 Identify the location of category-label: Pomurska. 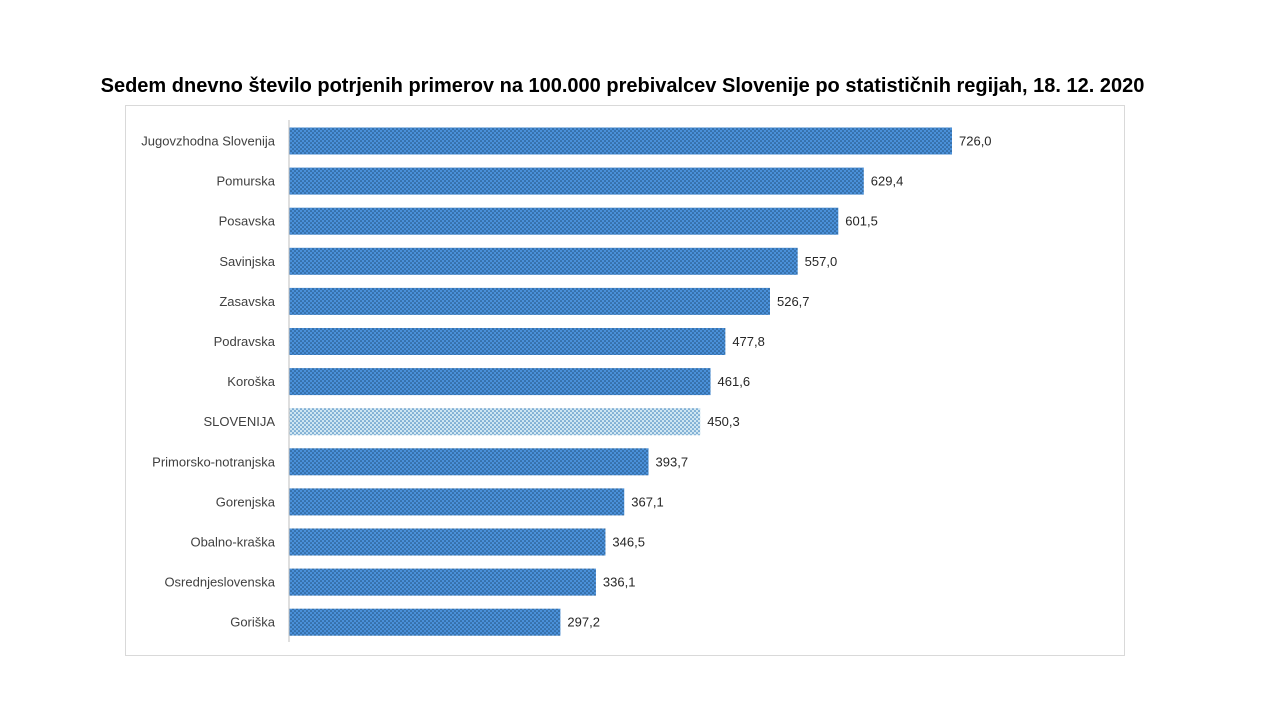
(245, 181).